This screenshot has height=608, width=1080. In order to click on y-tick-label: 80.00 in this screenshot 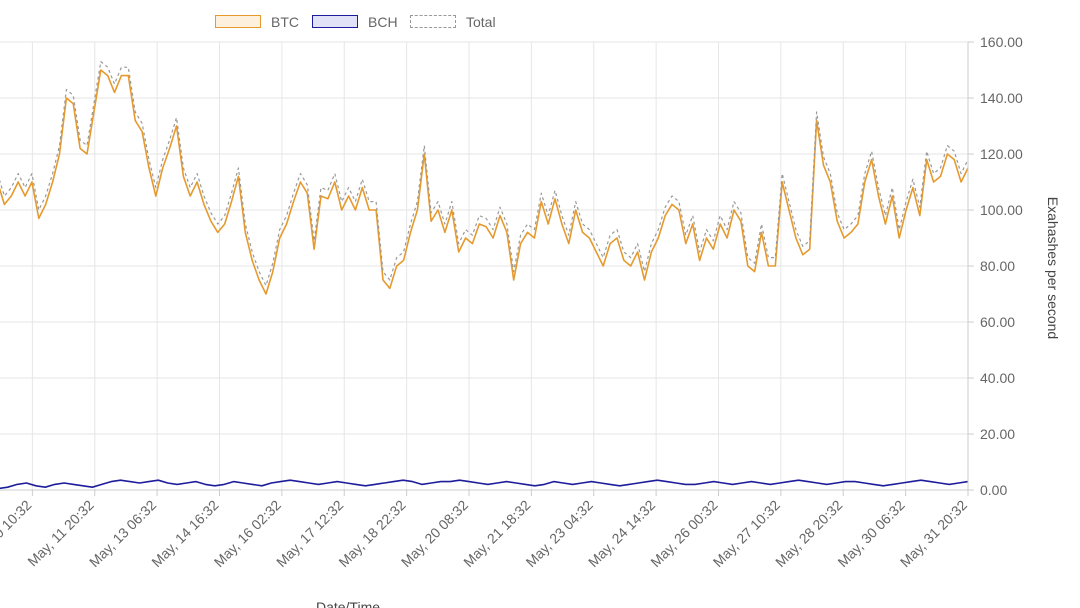, I will do `click(997, 266)`.